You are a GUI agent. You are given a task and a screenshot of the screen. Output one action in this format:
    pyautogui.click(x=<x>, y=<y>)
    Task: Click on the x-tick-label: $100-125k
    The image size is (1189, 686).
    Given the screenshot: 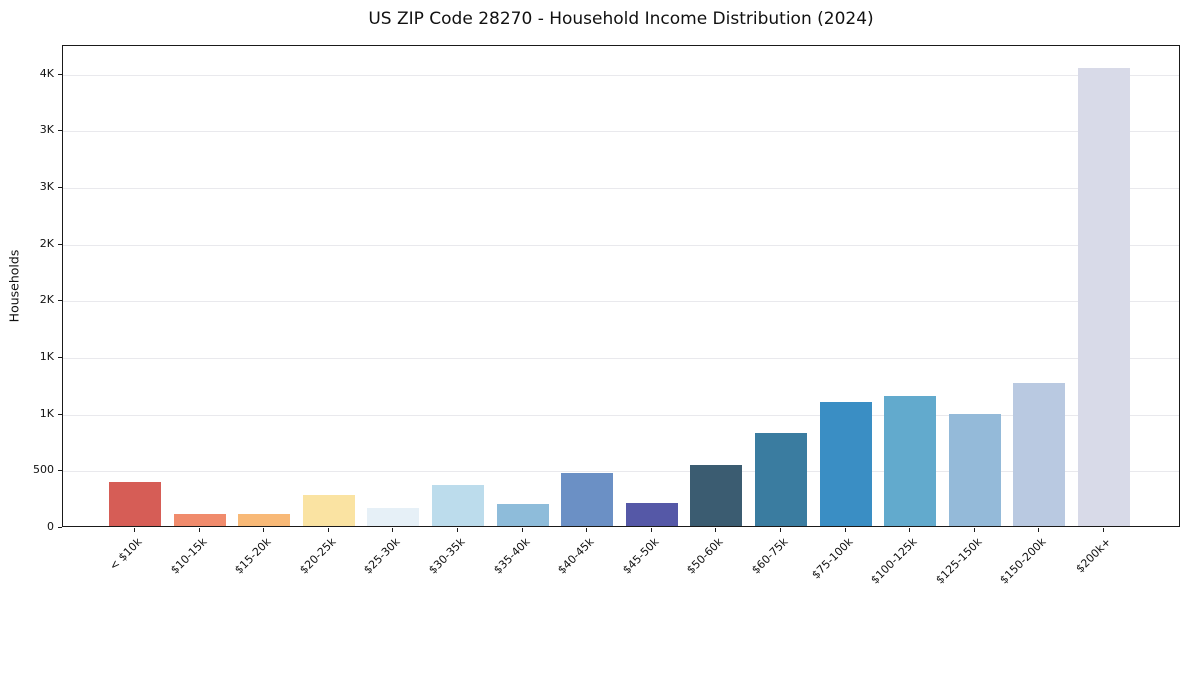 What is the action you would take?
    pyautogui.click(x=894, y=561)
    